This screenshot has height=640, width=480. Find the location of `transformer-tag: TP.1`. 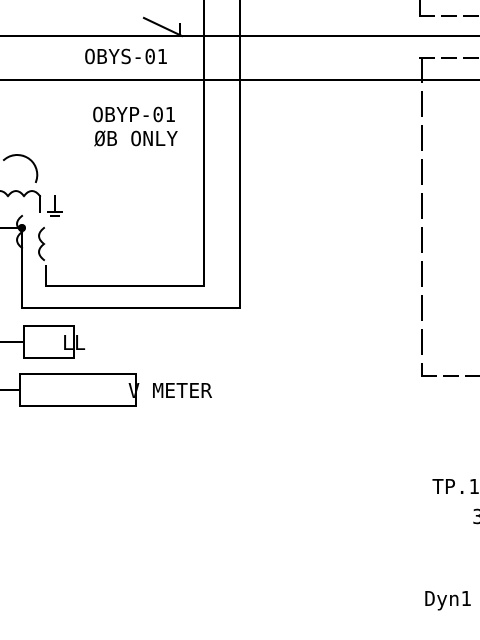

transformer-tag: TP.1 is located at coordinates (456, 487).